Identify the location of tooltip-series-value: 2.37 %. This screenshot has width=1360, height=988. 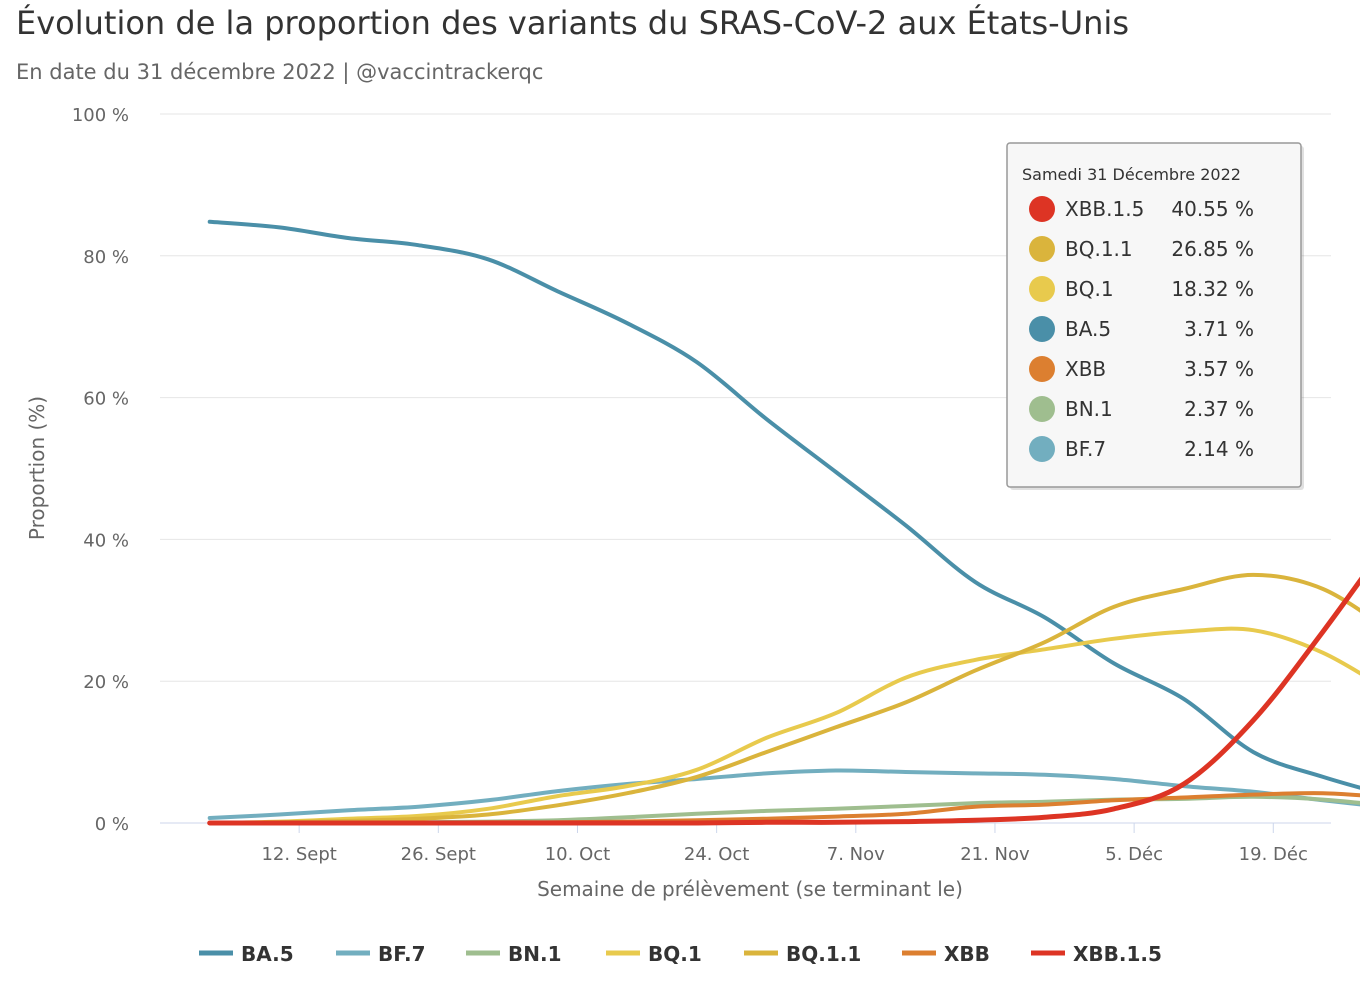
(1219, 409).